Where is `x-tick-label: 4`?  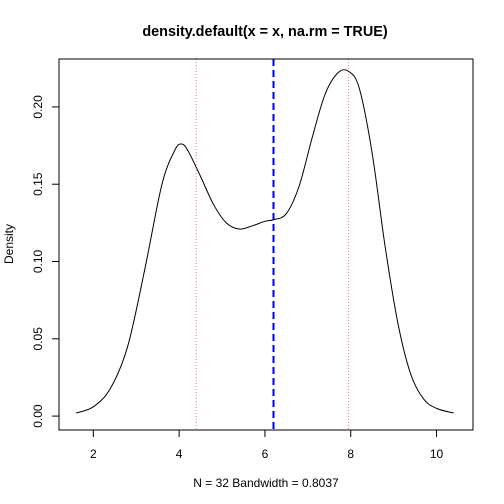 x-tick-label: 4 is located at coordinates (179, 454).